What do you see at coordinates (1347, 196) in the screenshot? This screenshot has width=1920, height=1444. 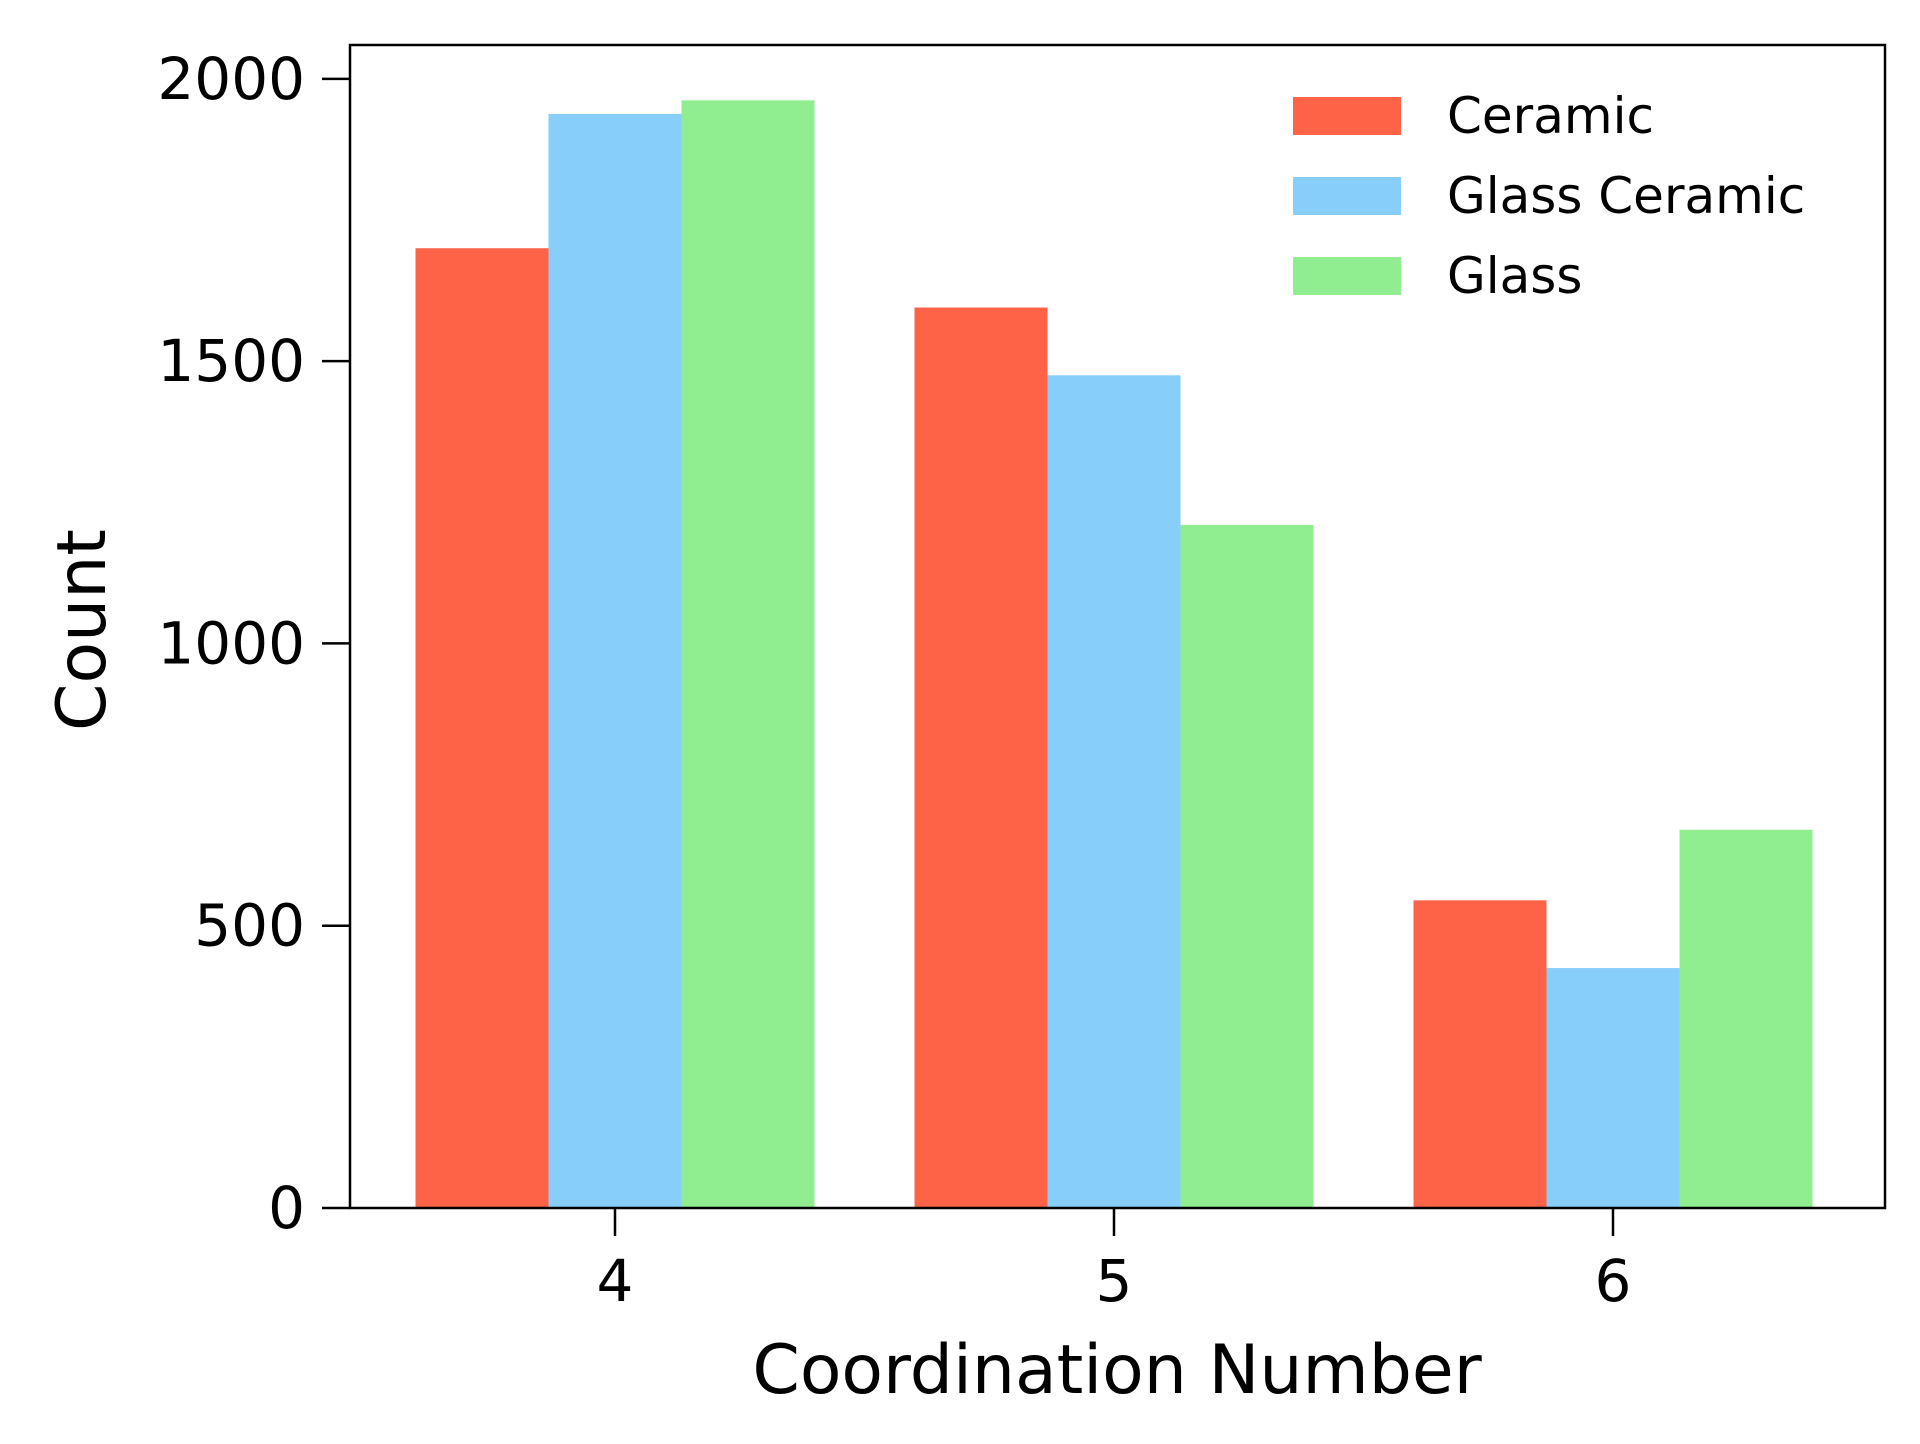 I see `legend-swatch-glass-ceramic` at bounding box center [1347, 196].